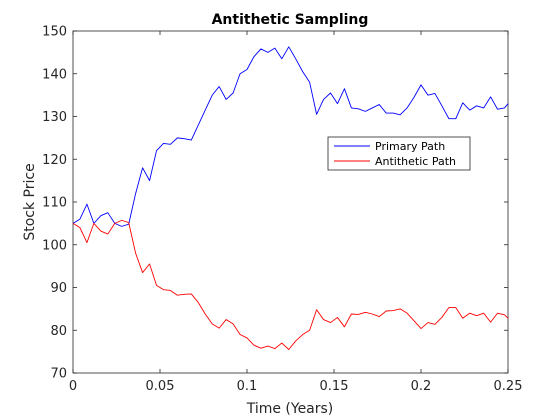  I want to click on chart-title: Antithetic Sampling, so click(290, 20).